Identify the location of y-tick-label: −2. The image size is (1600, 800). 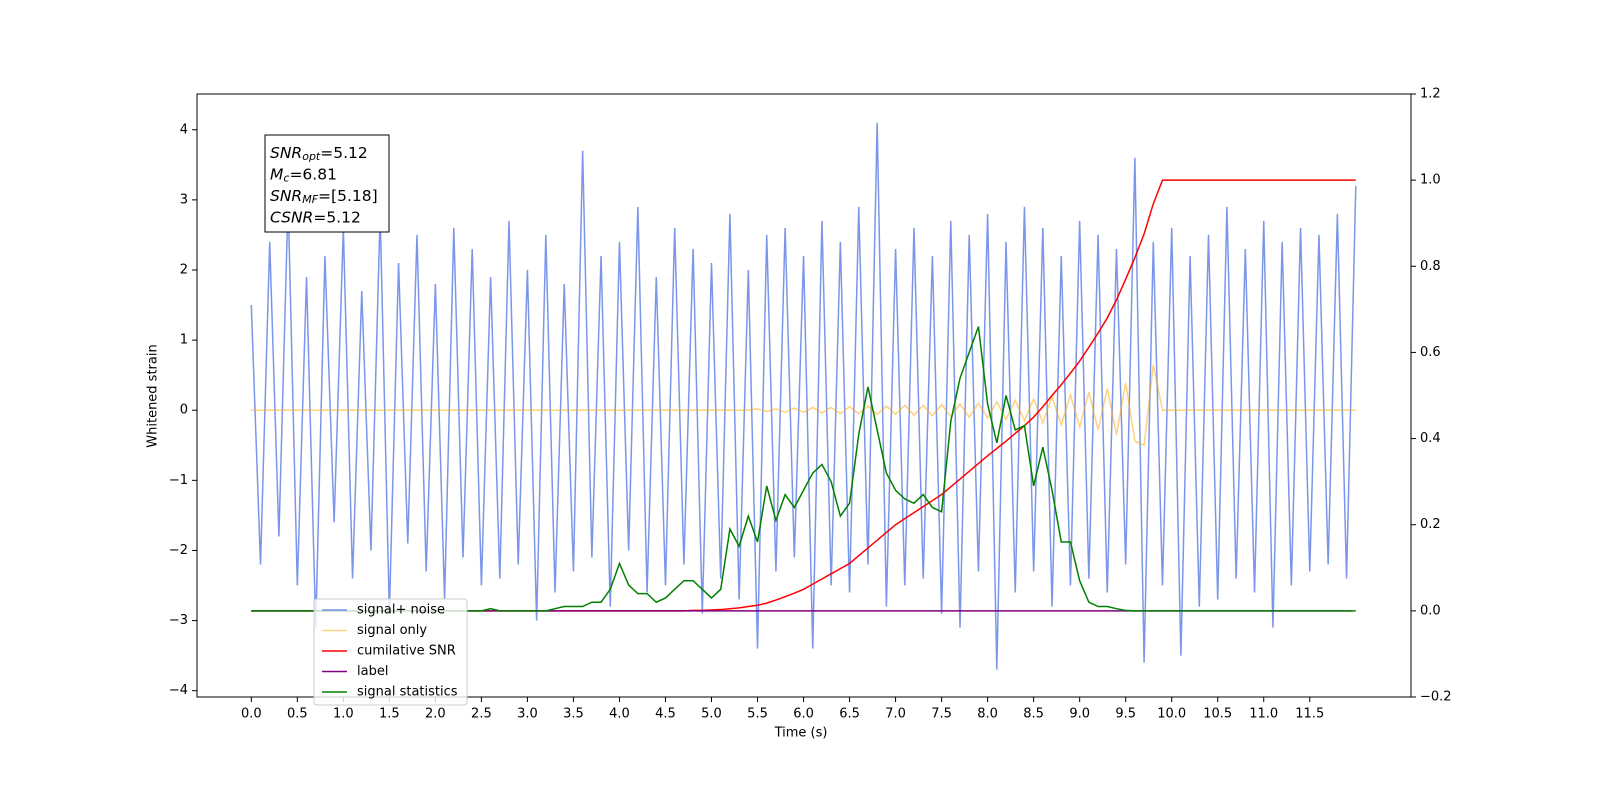
(178, 550).